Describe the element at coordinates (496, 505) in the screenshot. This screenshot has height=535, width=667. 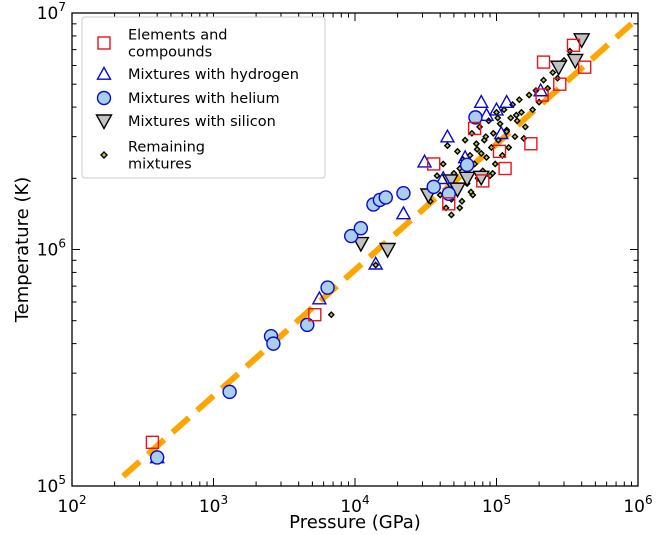
I see `x-tick-label: 10⁵` at that location.